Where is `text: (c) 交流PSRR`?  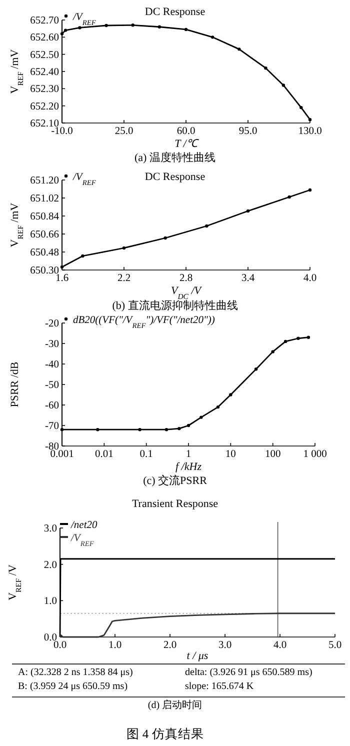
text: (c) 交流PSRR is located at coordinates (175, 480).